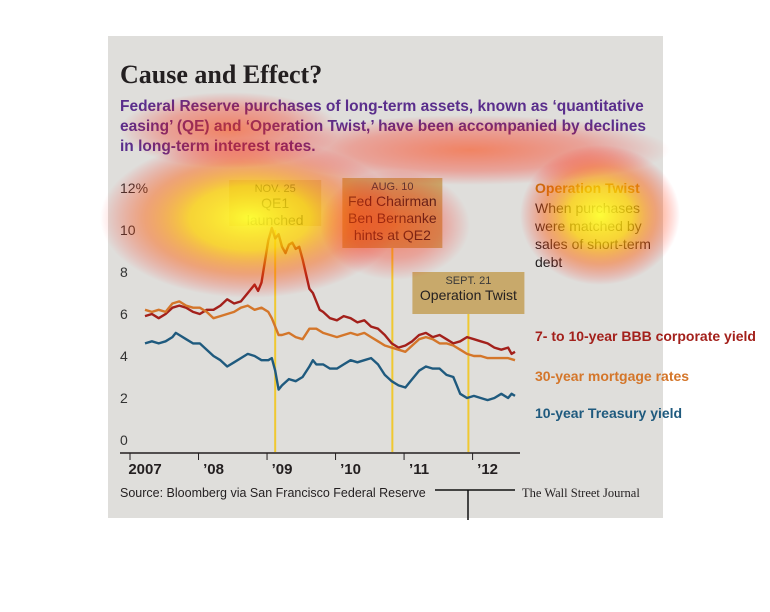  What do you see at coordinates (392, 187) in the screenshot?
I see `event-date: AUG. 10` at bounding box center [392, 187].